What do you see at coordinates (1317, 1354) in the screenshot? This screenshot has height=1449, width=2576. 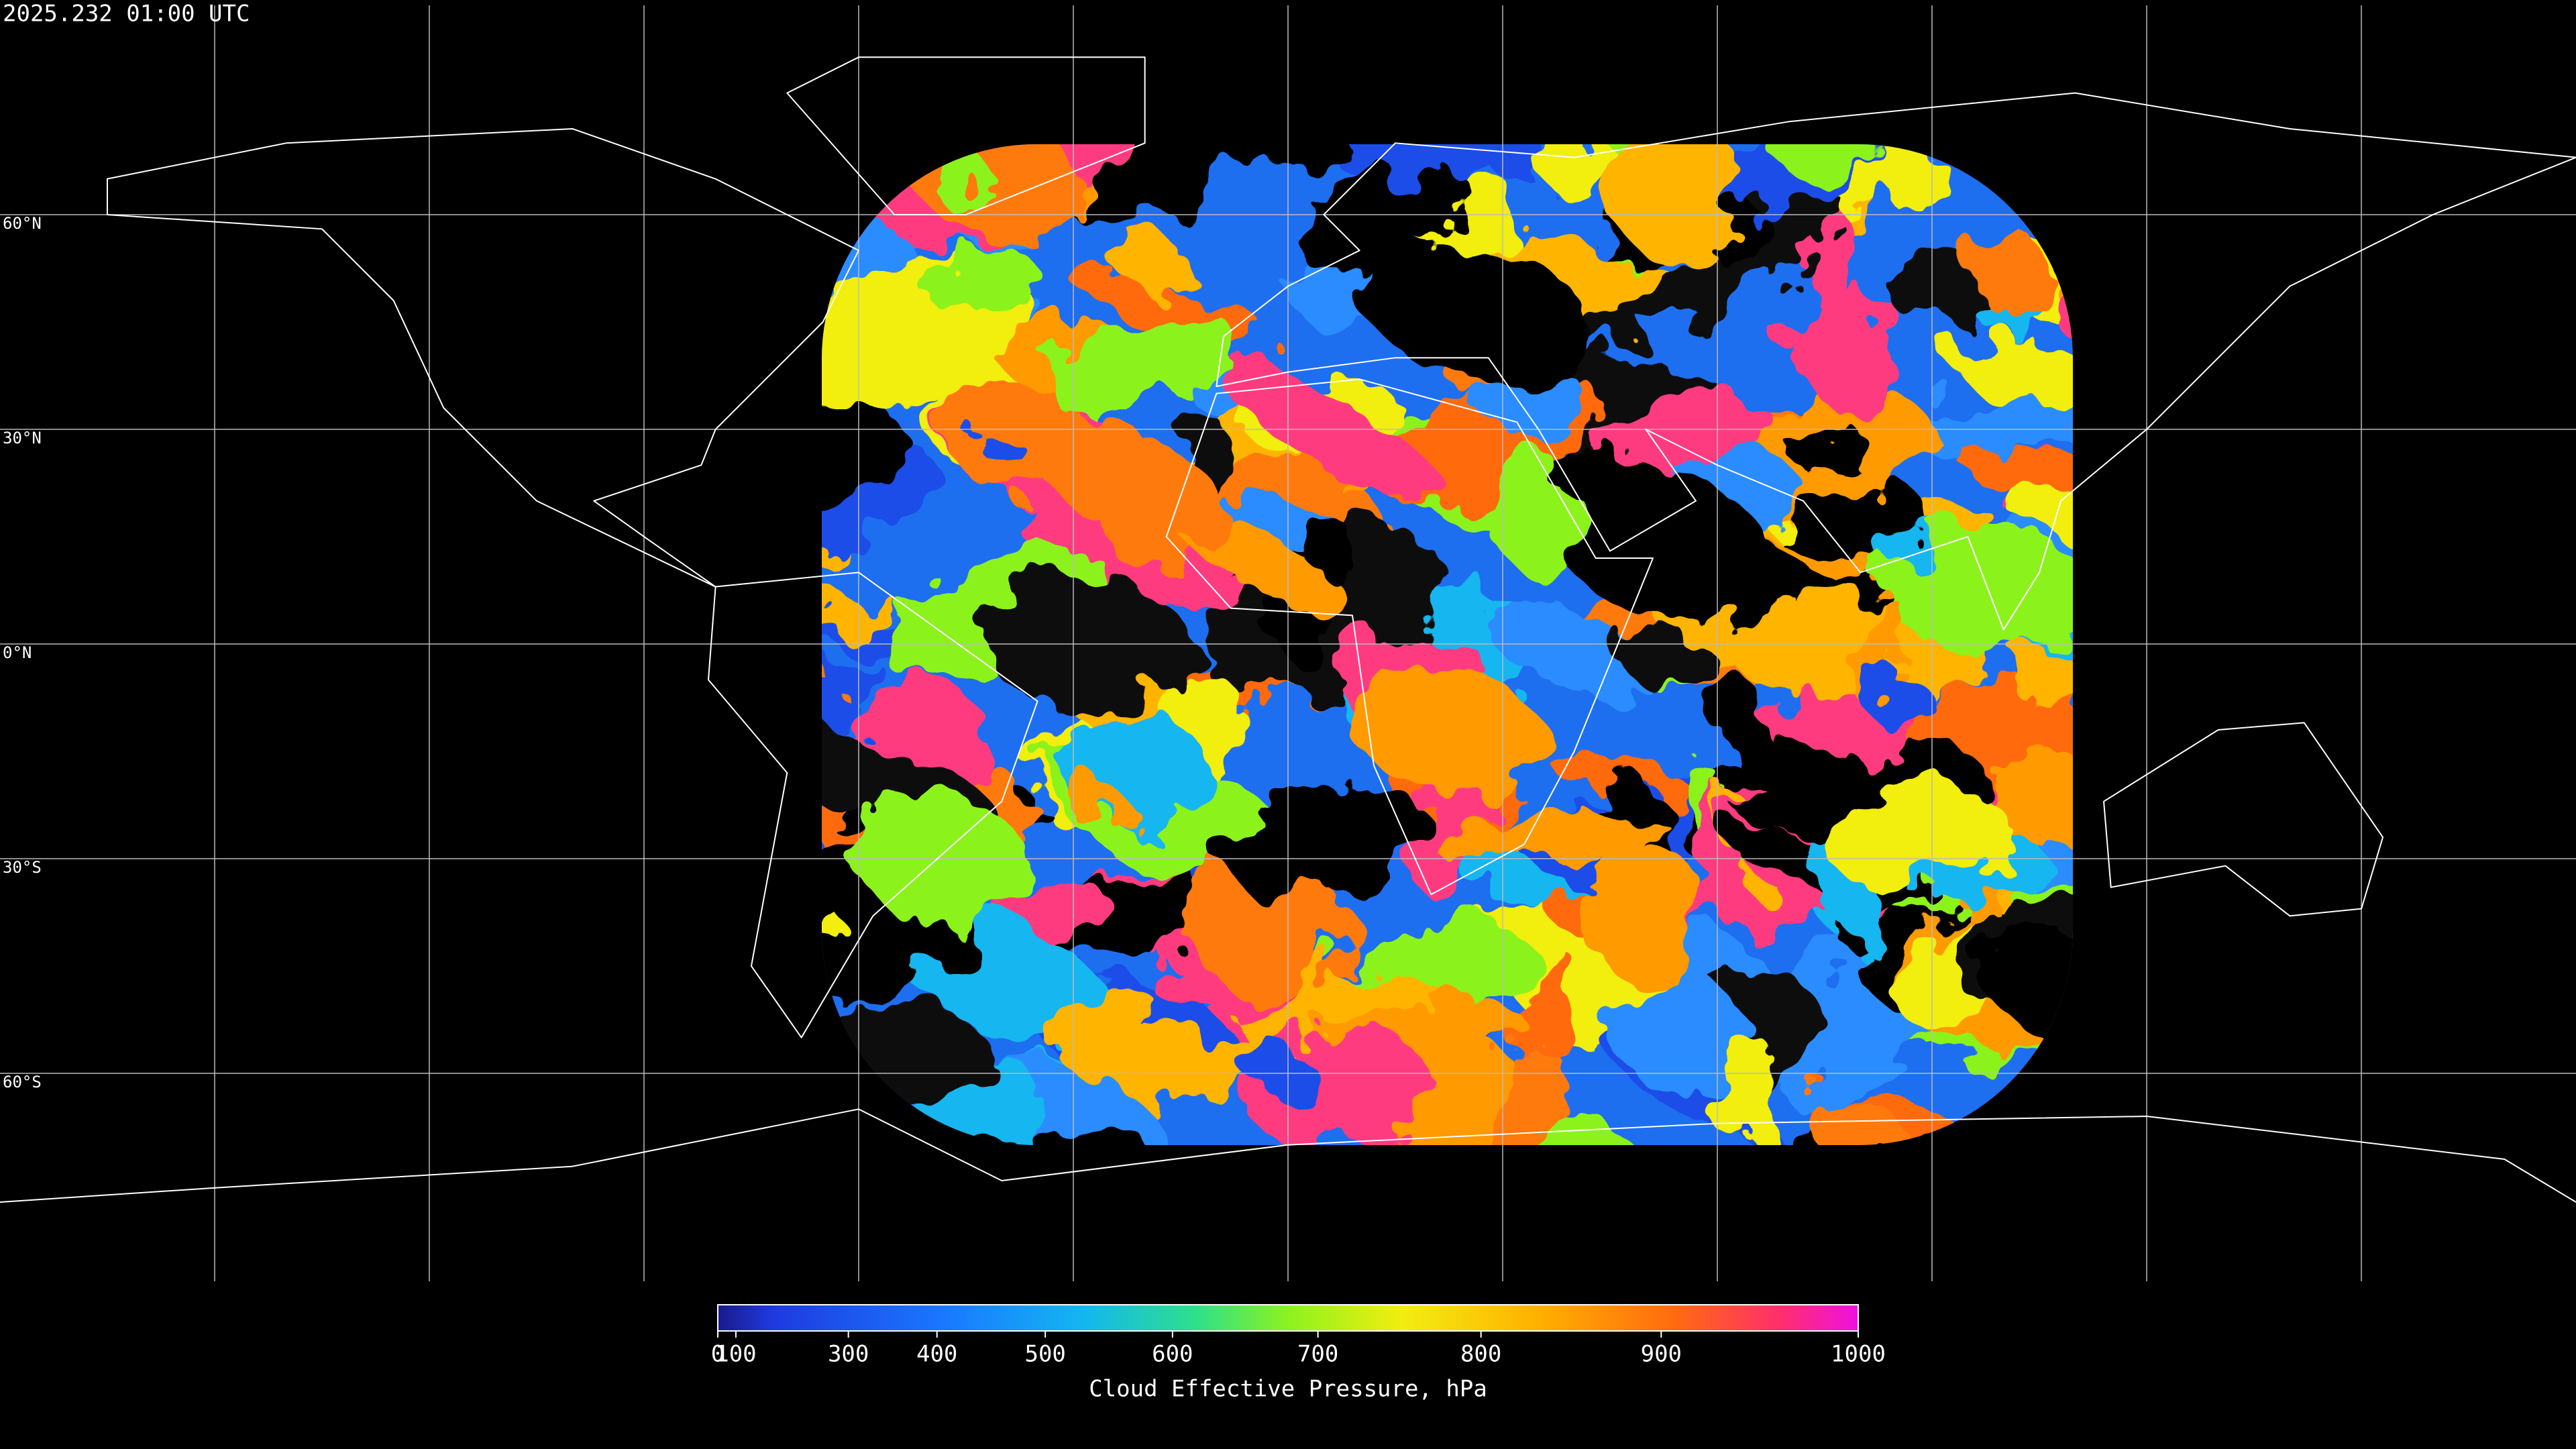 I see `colorbar-tick-label: 700` at bounding box center [1317, 1354].